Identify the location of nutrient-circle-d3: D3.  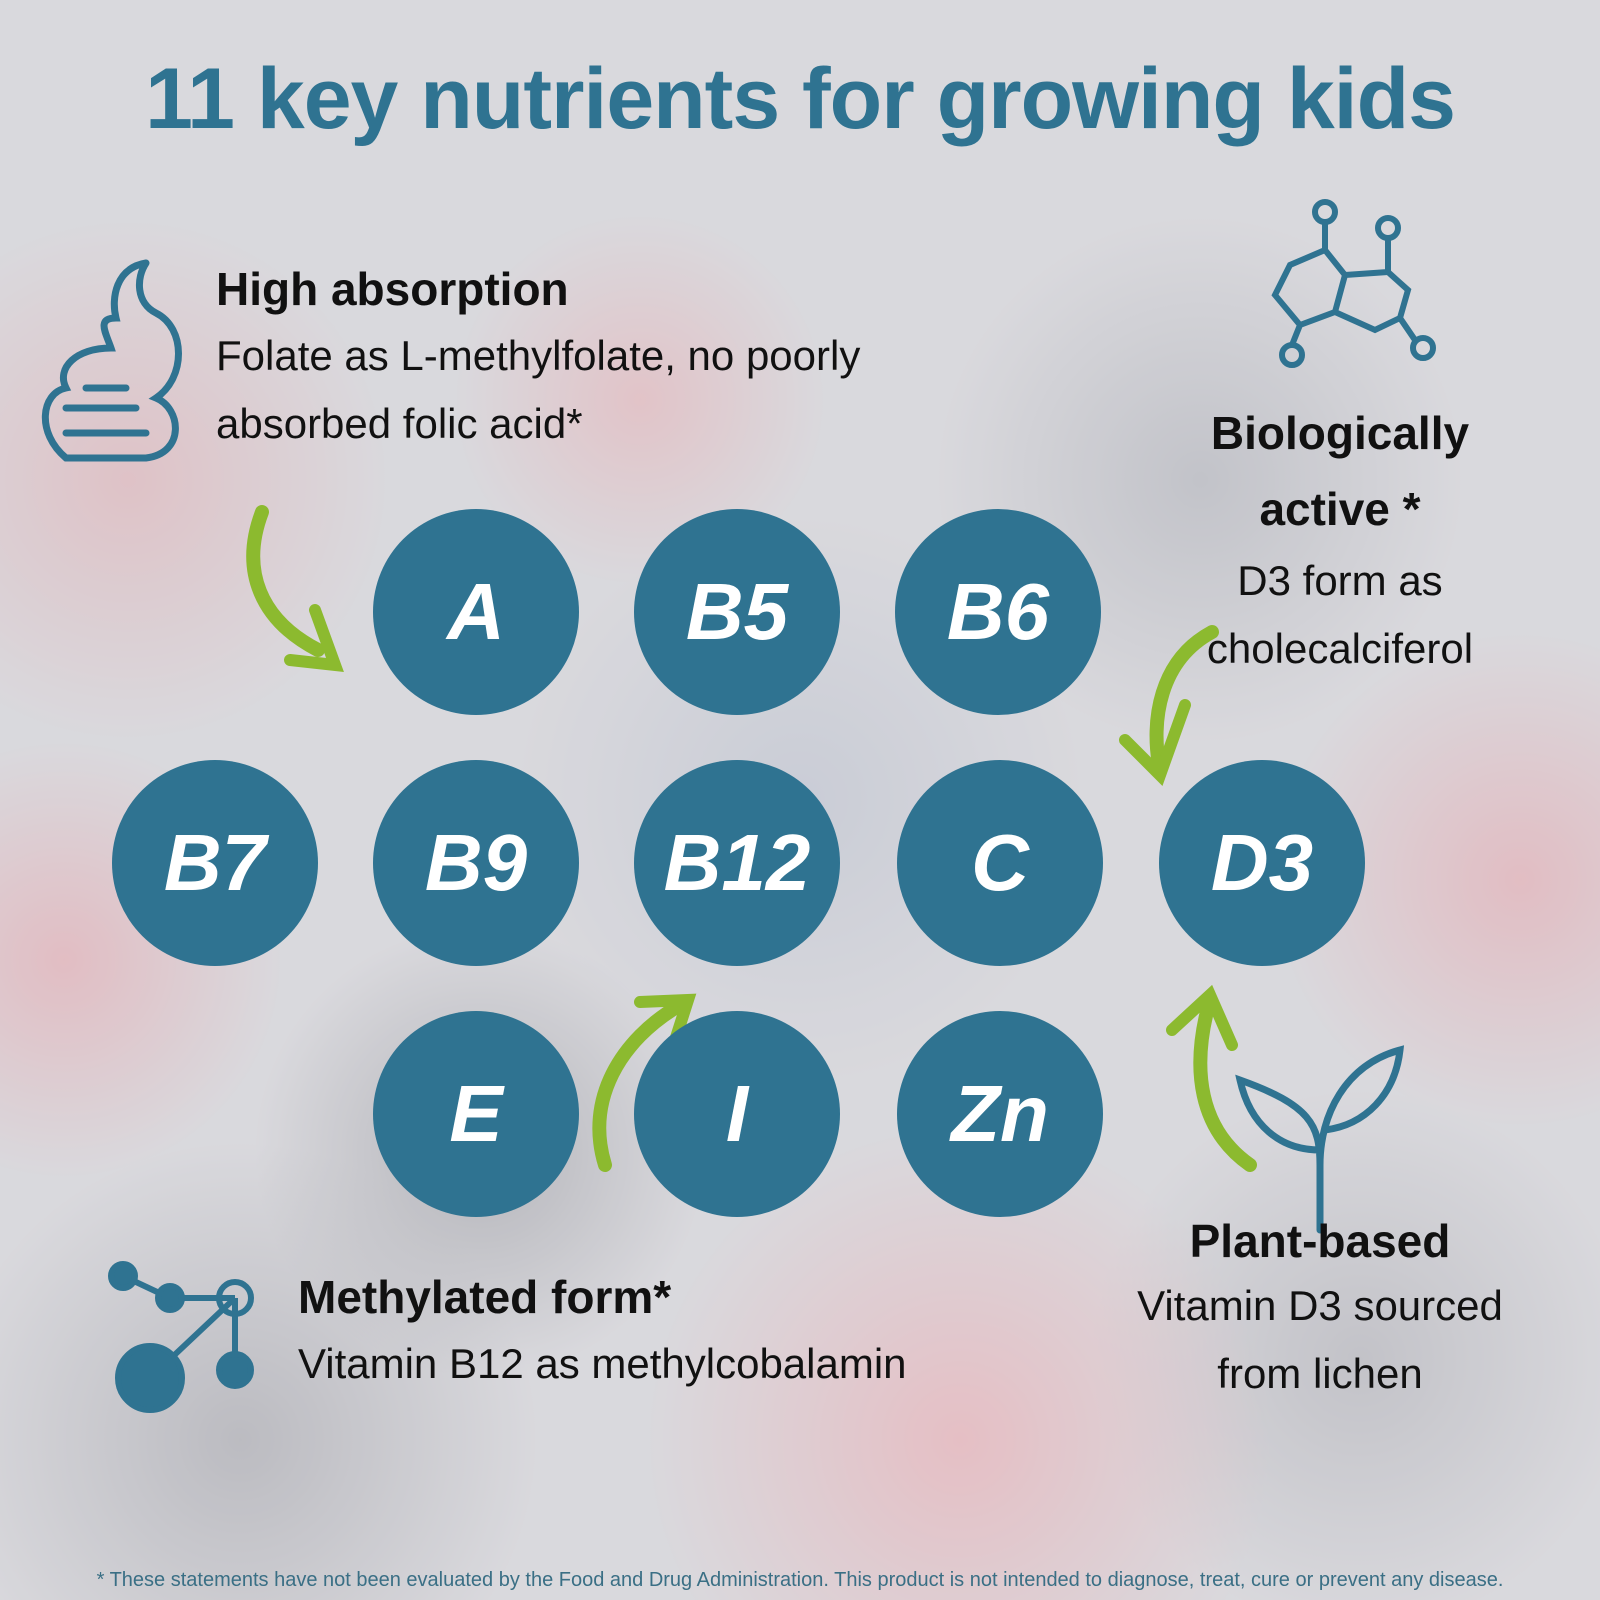
(1262, 863).